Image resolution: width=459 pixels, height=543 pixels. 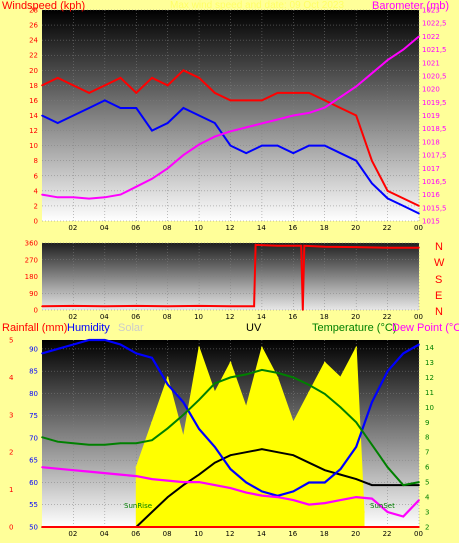 What do you see at coordinates (33, 56) in the screenshot?
I see `wind-y-tick-label: 22` at bounding box center [33, 56].